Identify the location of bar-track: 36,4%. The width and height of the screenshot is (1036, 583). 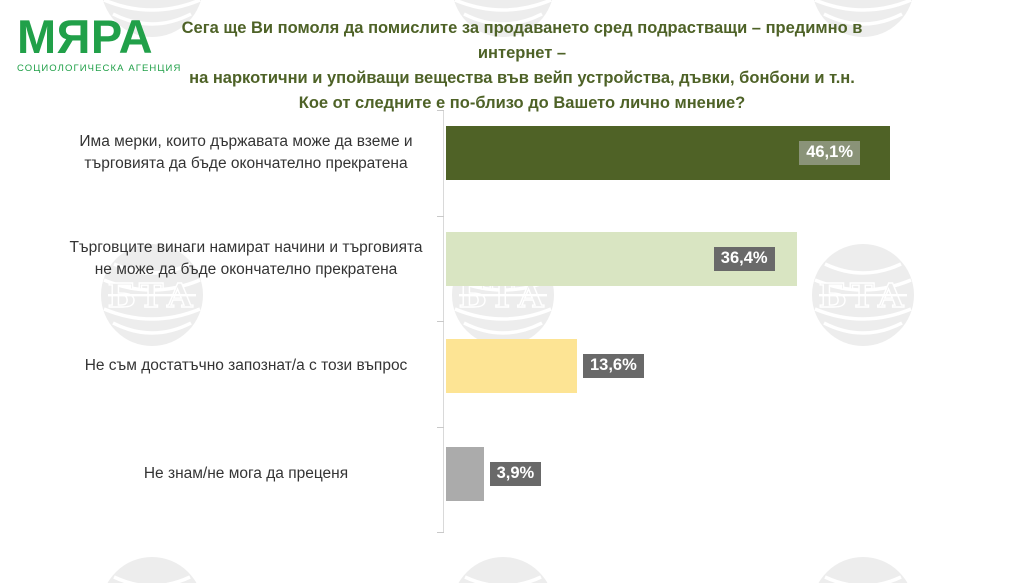
(741, 259).